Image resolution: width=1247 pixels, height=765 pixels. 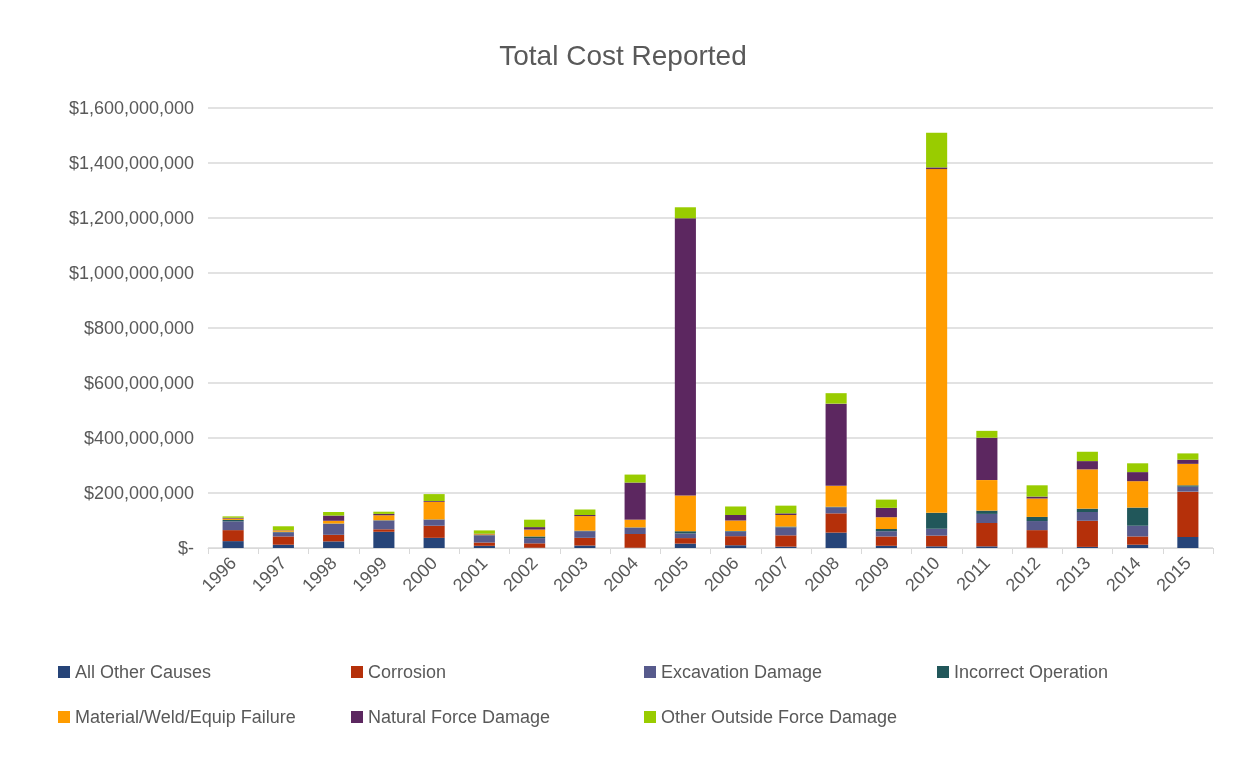 What do you see at coordinates (185, 717) in the screenshot?
I see `legend-label: Material/Weld/Equip Failure` at bounding box center [185, 717].